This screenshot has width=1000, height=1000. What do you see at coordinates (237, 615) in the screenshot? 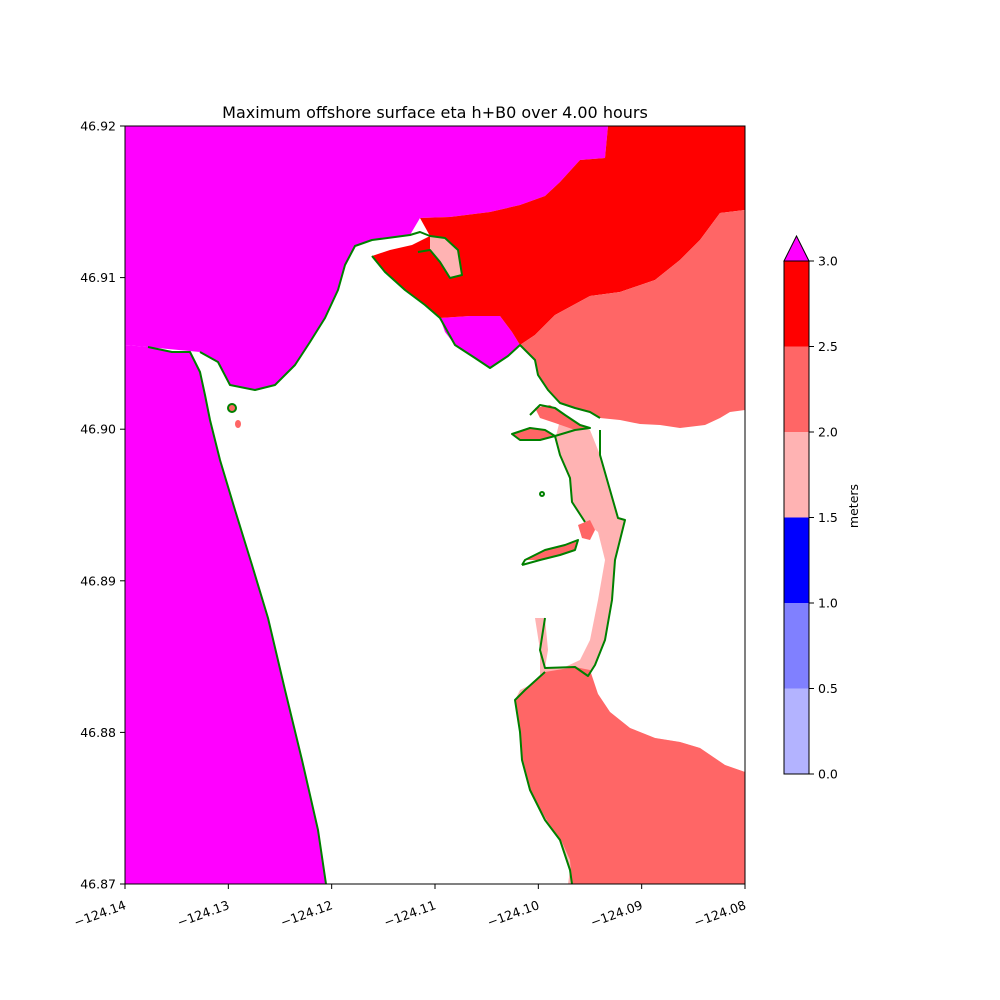
I see `shoreline-west` at bounding box center [237, 615].